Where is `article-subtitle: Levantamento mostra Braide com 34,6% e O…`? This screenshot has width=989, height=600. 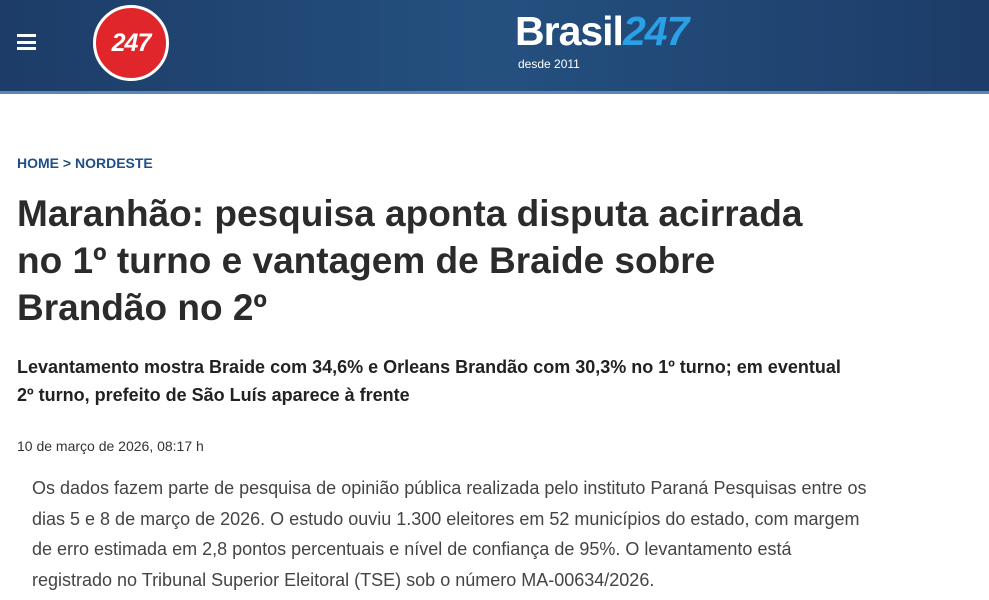
article-subtitle: Levantamento mostra Braide com 34,6% e O… is located at coordinates (429, 381).